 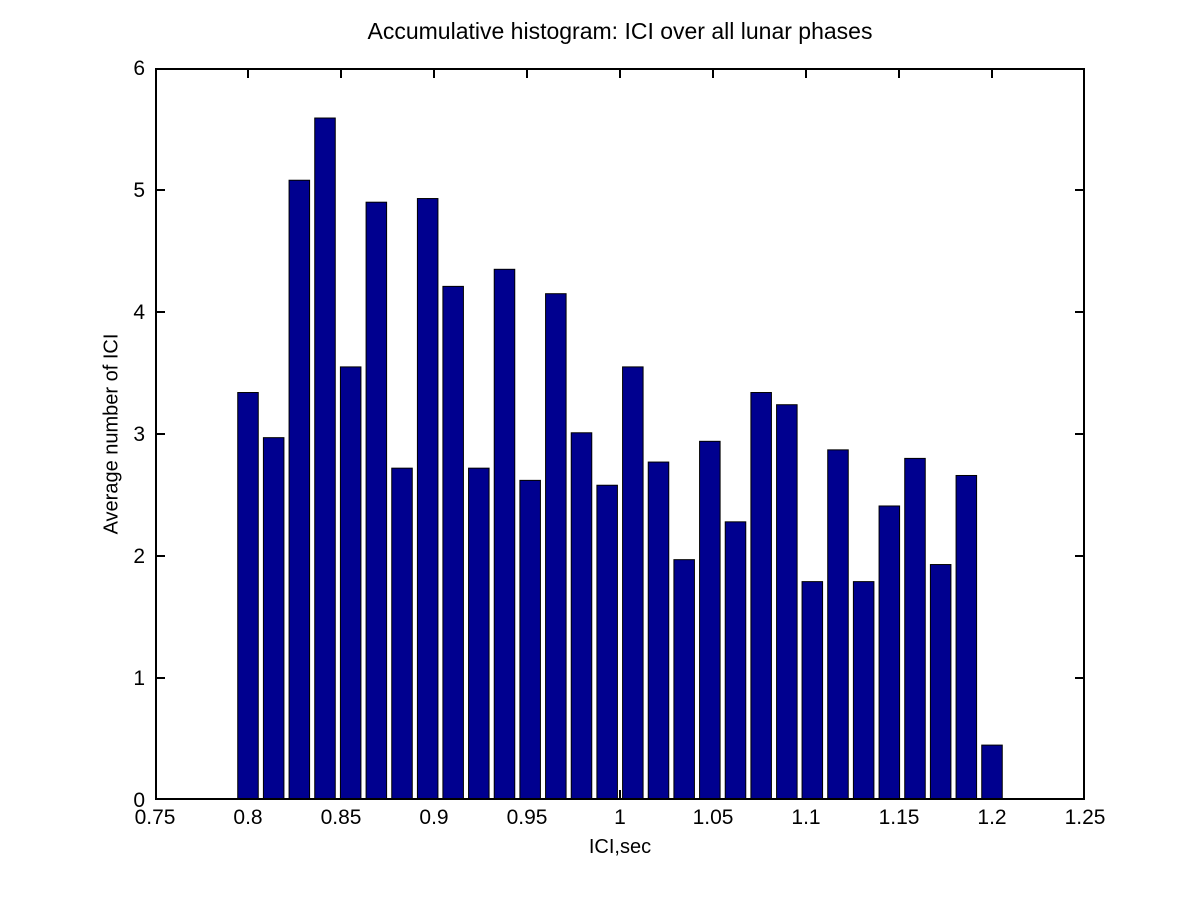 I want to click on x-tick-label: 1.15, so click(x=899, y=817).